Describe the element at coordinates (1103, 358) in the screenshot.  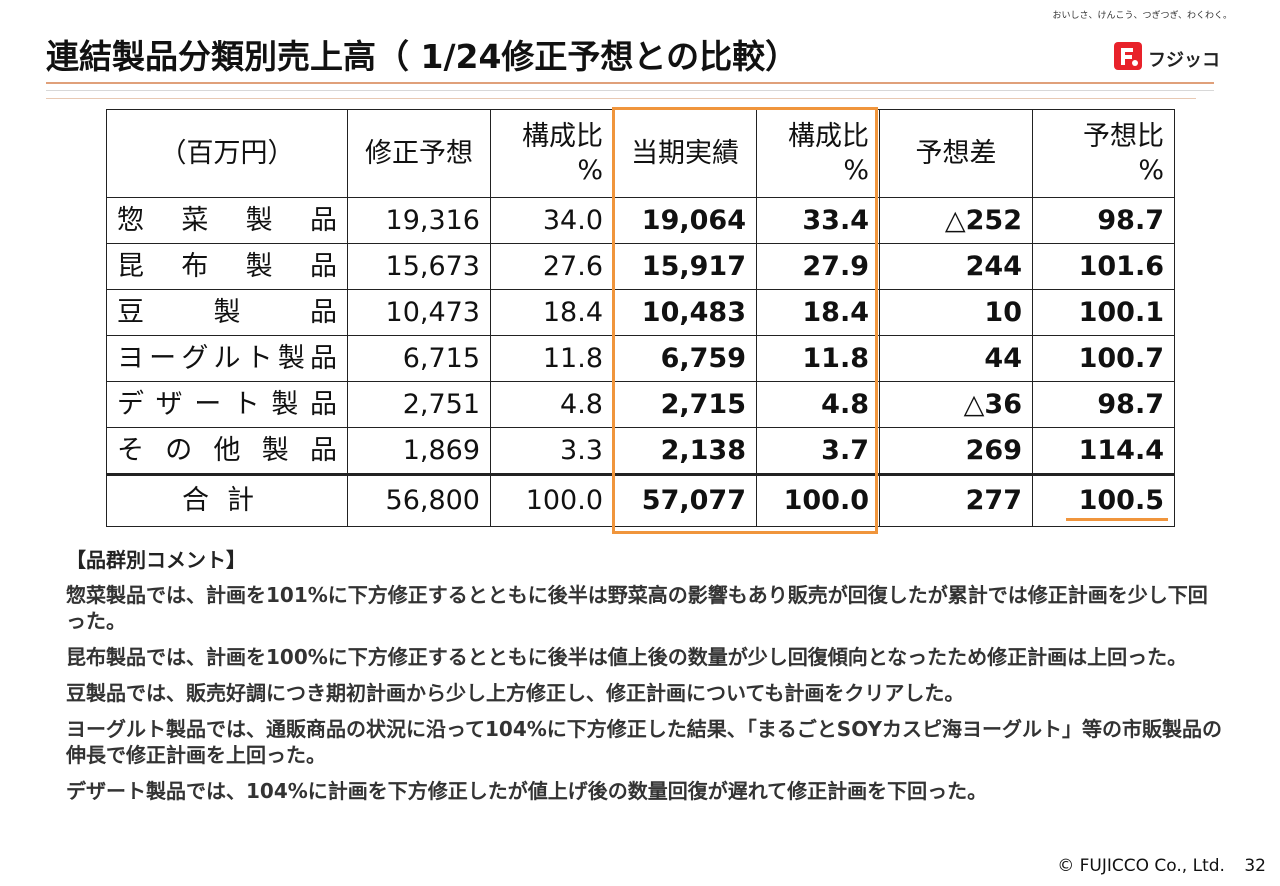
I see `cell-ratio-vs-forecast: 100.7` at that location.